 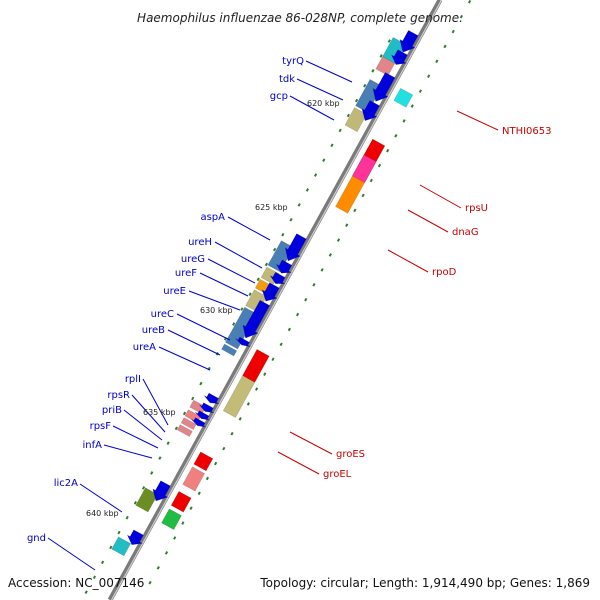 What do you see at coordinates (66, 483) in the screenshot?
I see `gene-label-lic2A: lic2A` at bounding box center [66, 483].